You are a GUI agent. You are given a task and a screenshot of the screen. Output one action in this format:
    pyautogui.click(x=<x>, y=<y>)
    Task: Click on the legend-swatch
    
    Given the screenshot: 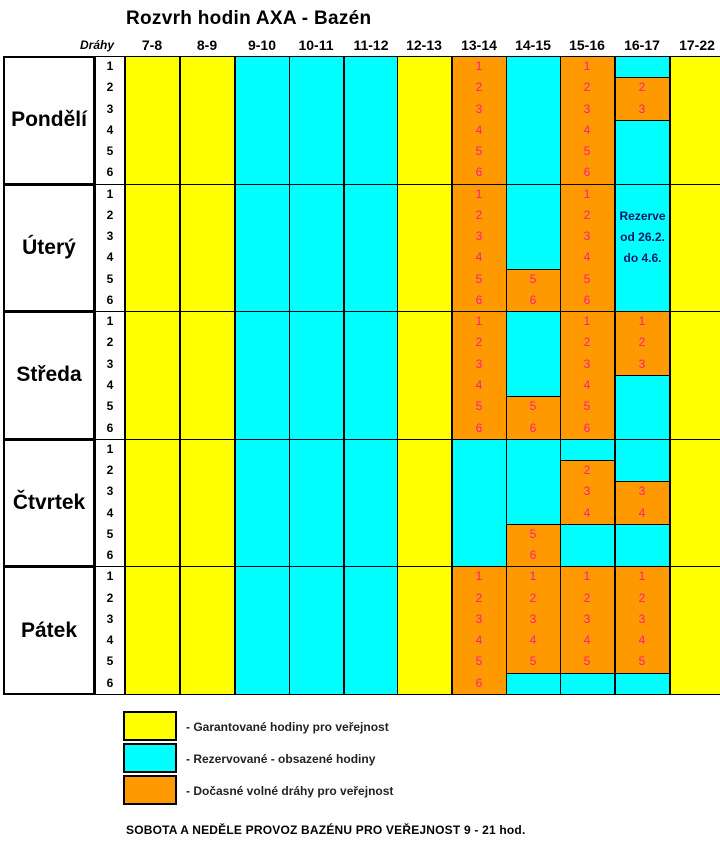 What is the action you would take?
    pyautogui.click(x=150, y=790)
    